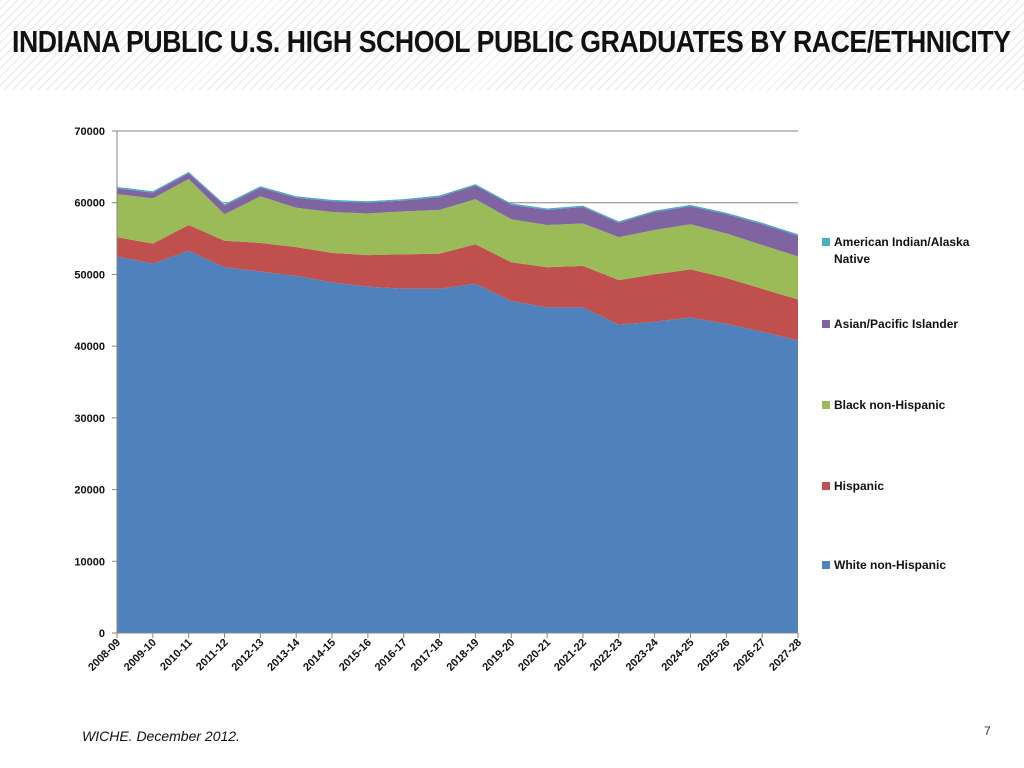  I want to click on x-tick-label: 2021-22, so click(570, 655).